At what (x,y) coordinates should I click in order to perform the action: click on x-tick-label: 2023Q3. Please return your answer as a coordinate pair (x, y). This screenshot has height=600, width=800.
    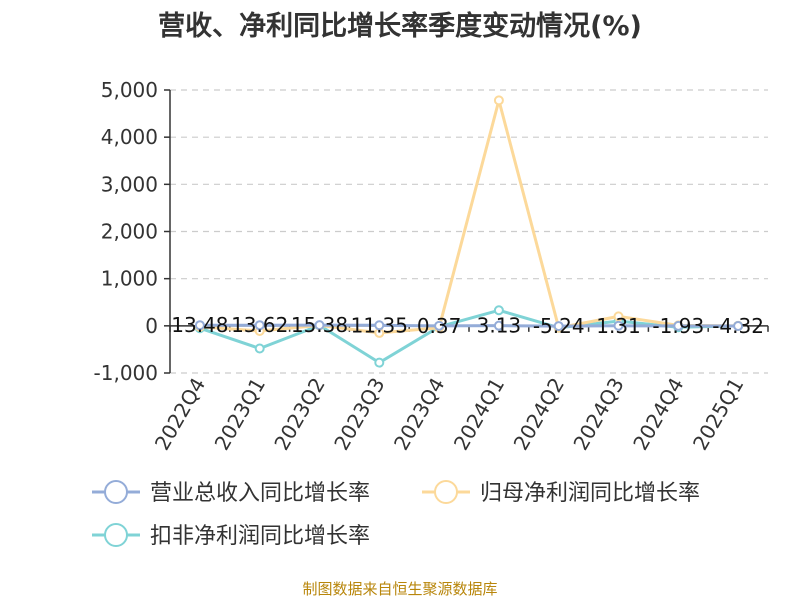
    Looking at the image, I should click on (359, 414).